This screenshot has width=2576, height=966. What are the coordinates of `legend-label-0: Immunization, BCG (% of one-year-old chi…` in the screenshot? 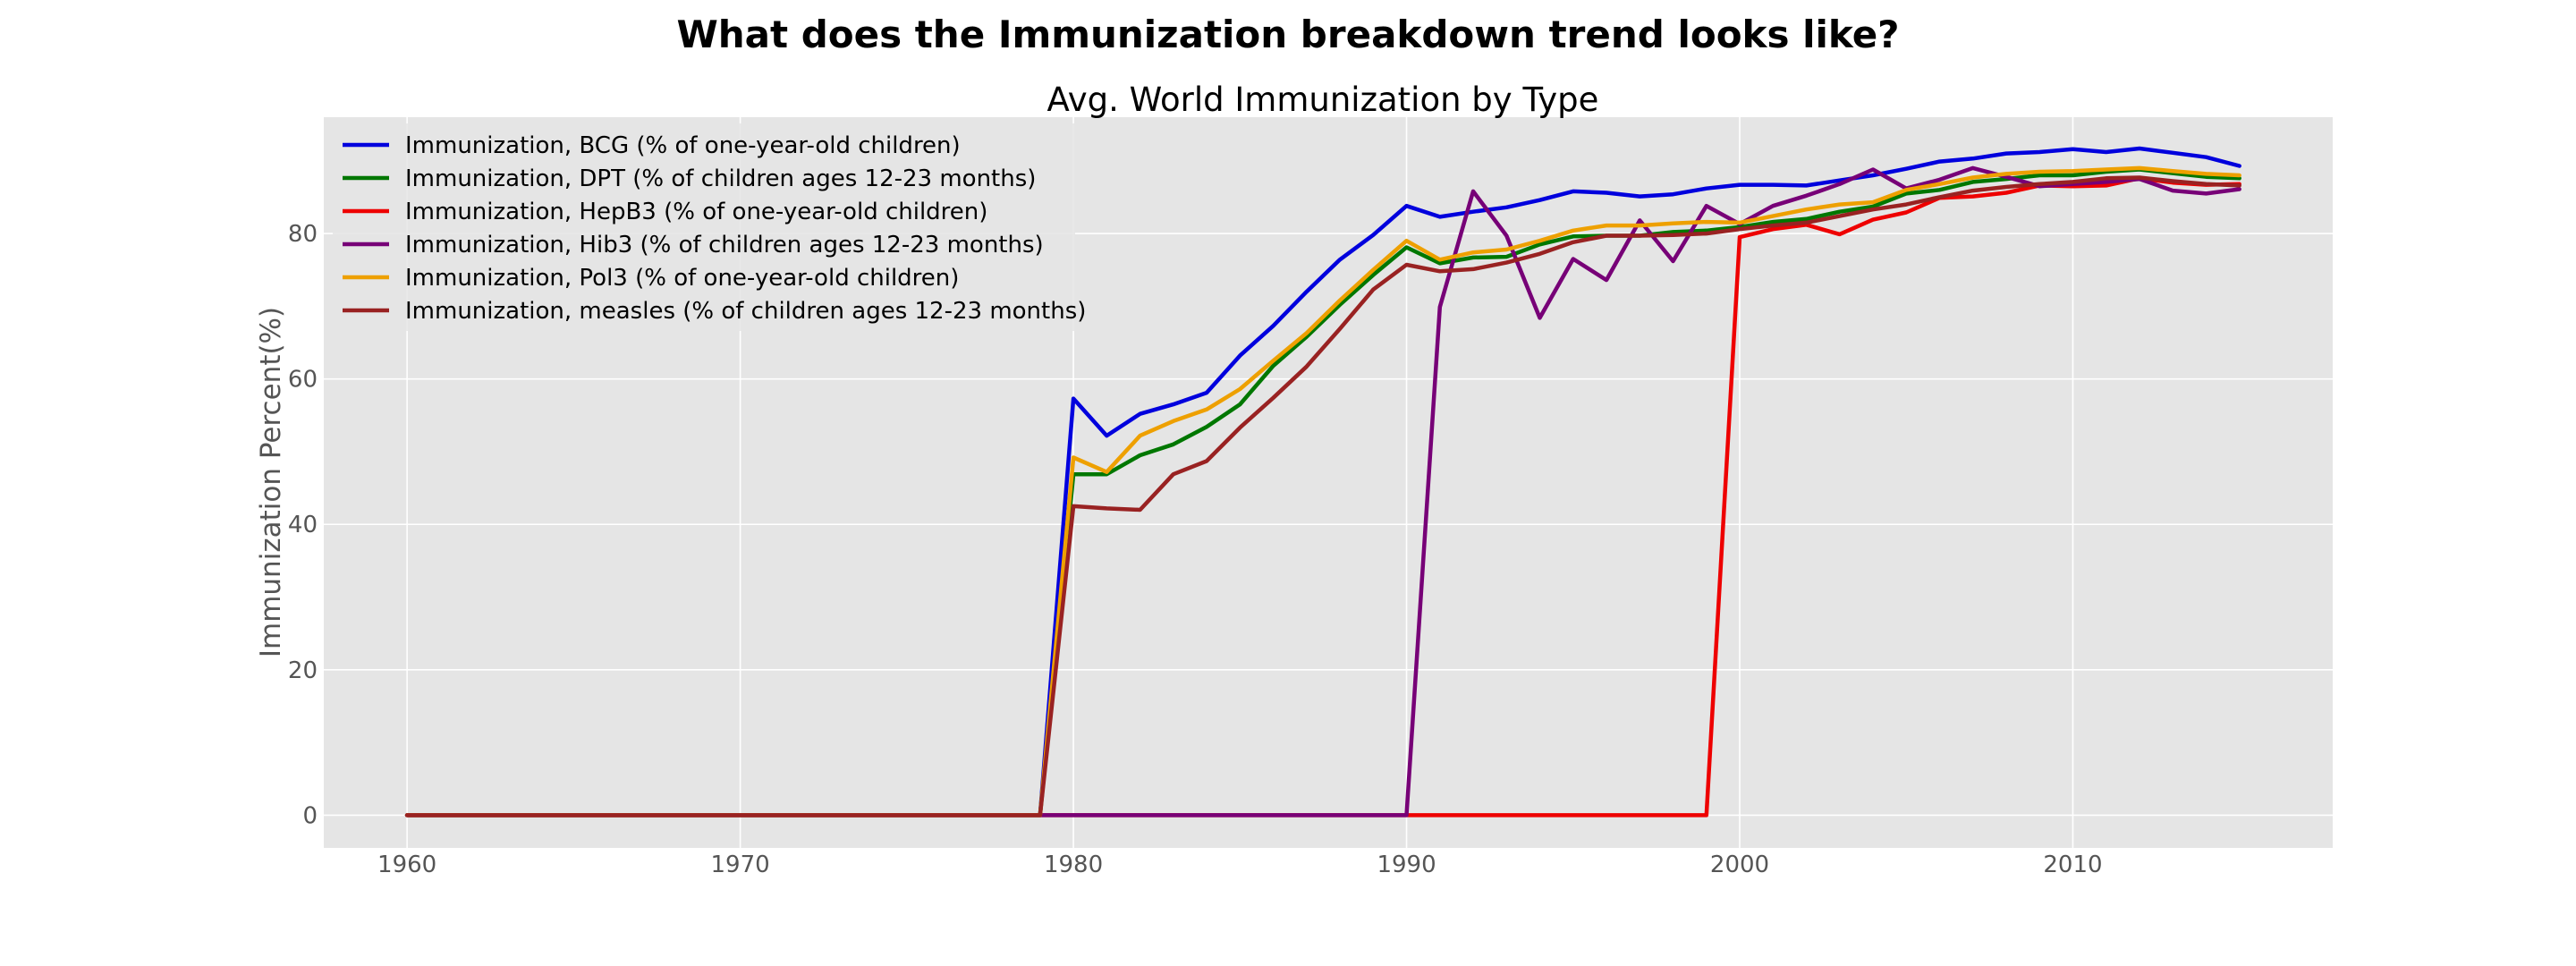 It's located at (683, 145).